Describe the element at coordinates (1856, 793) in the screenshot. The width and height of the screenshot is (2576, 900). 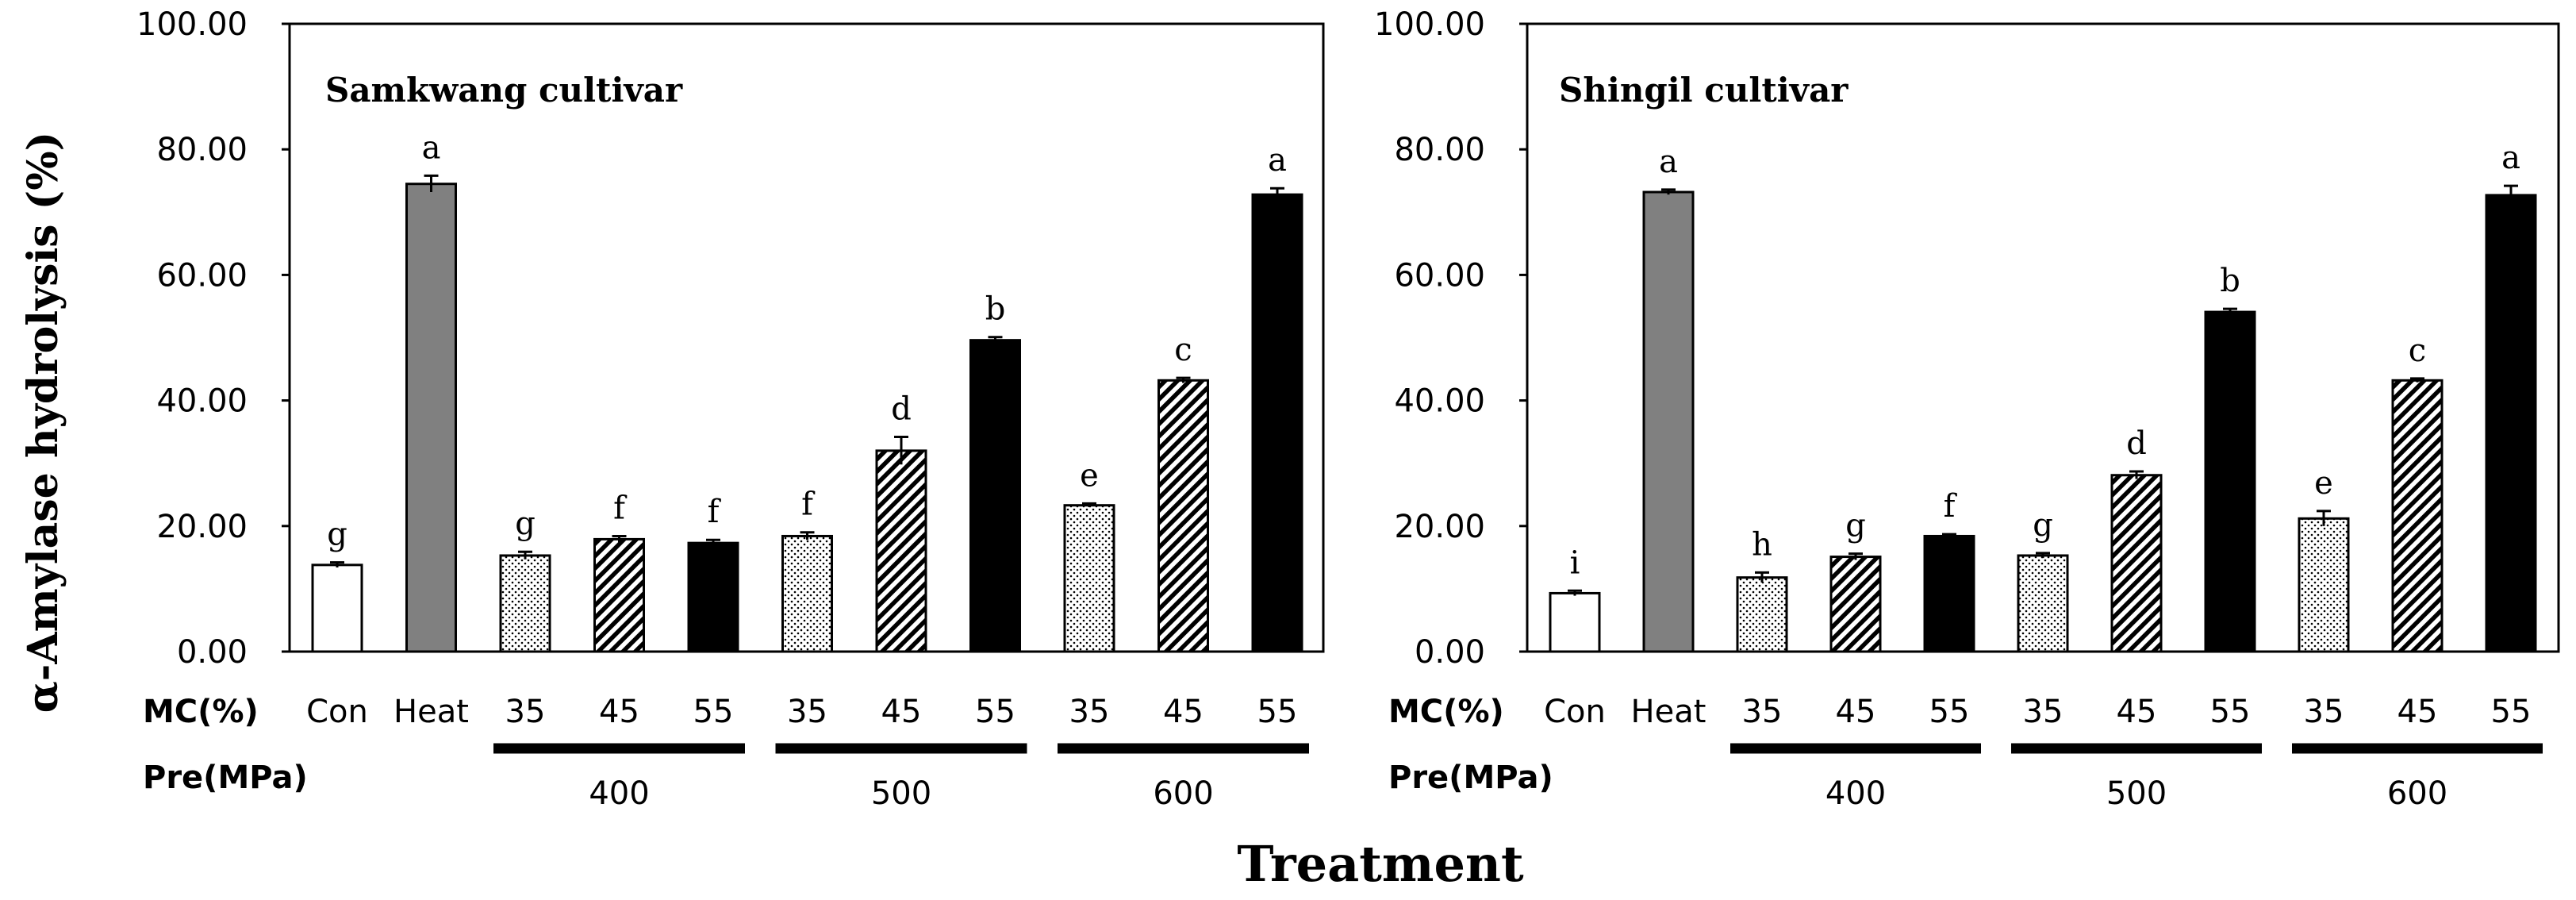
I see `pressure-group-label: 400` at that location.